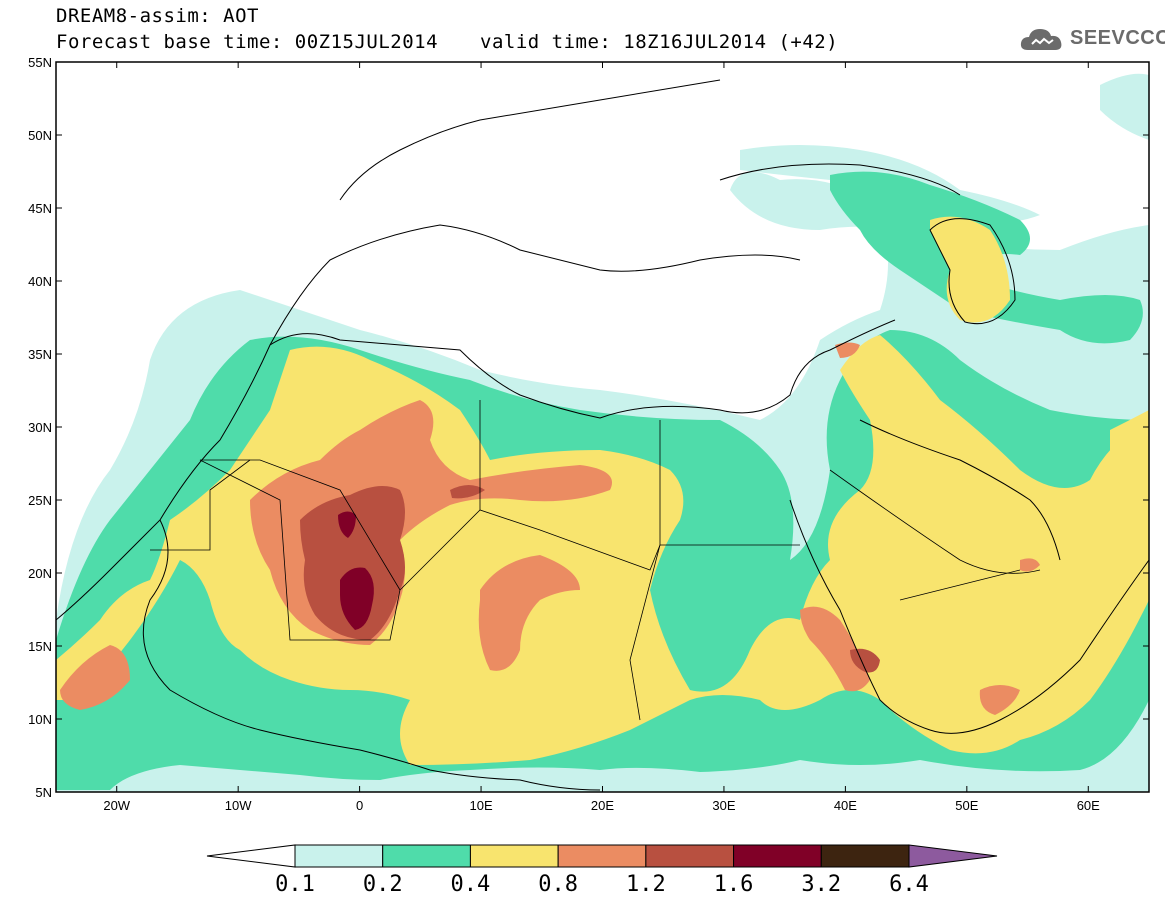  Describe the element at coordinates (43, 792) in the screenshot. I see `lat-tick-label: 5N` at that location.